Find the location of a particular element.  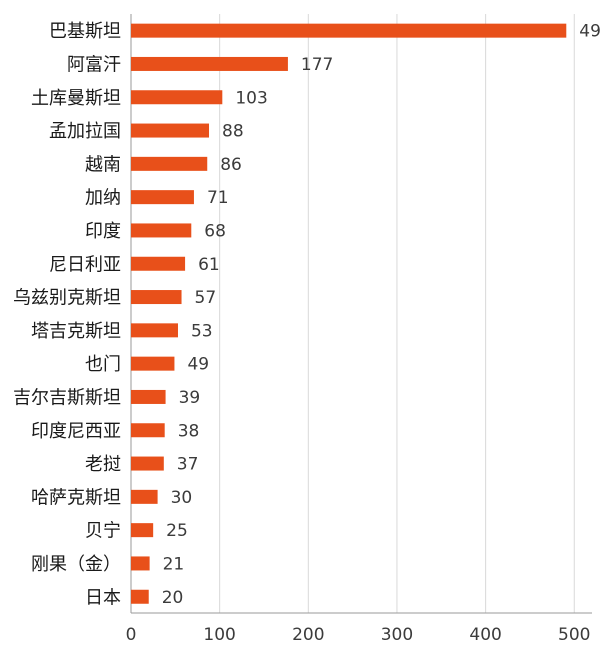

category-label-3: 土库曼斯坦 is located at coordinates (76, 98).